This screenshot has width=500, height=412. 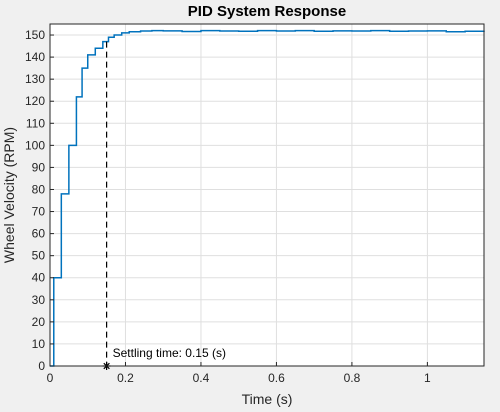 I want to click on y-tick-label: 0, so click(x=41, y=366).